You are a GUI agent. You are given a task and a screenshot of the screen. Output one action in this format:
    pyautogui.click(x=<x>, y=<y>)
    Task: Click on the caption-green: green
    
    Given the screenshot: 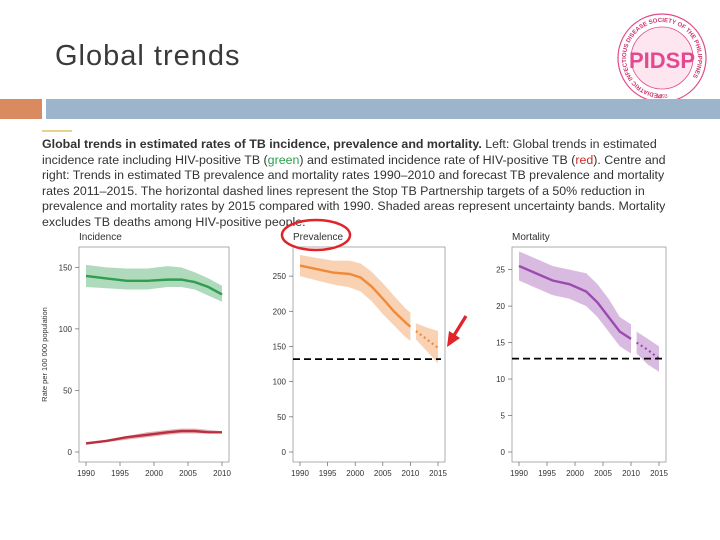 What is the action you would take?
    pyautogui.click(x=283, y=159)
    